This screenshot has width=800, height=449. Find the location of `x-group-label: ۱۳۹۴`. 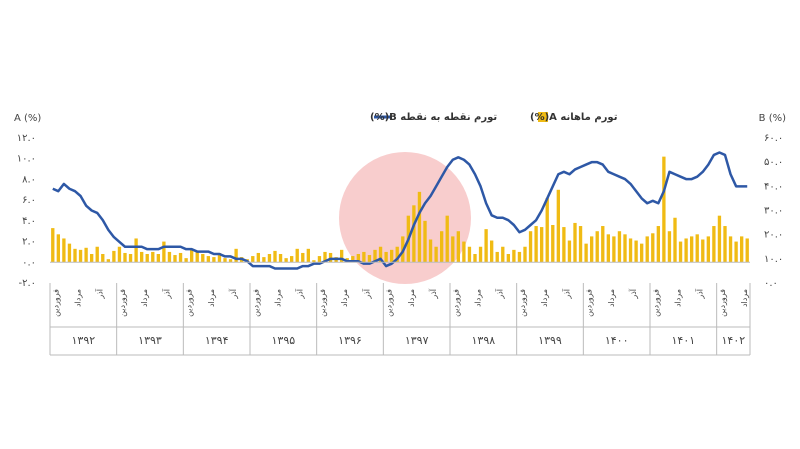

x-group-label: ۱۳۹۴ is located at coordinates (217, 340).